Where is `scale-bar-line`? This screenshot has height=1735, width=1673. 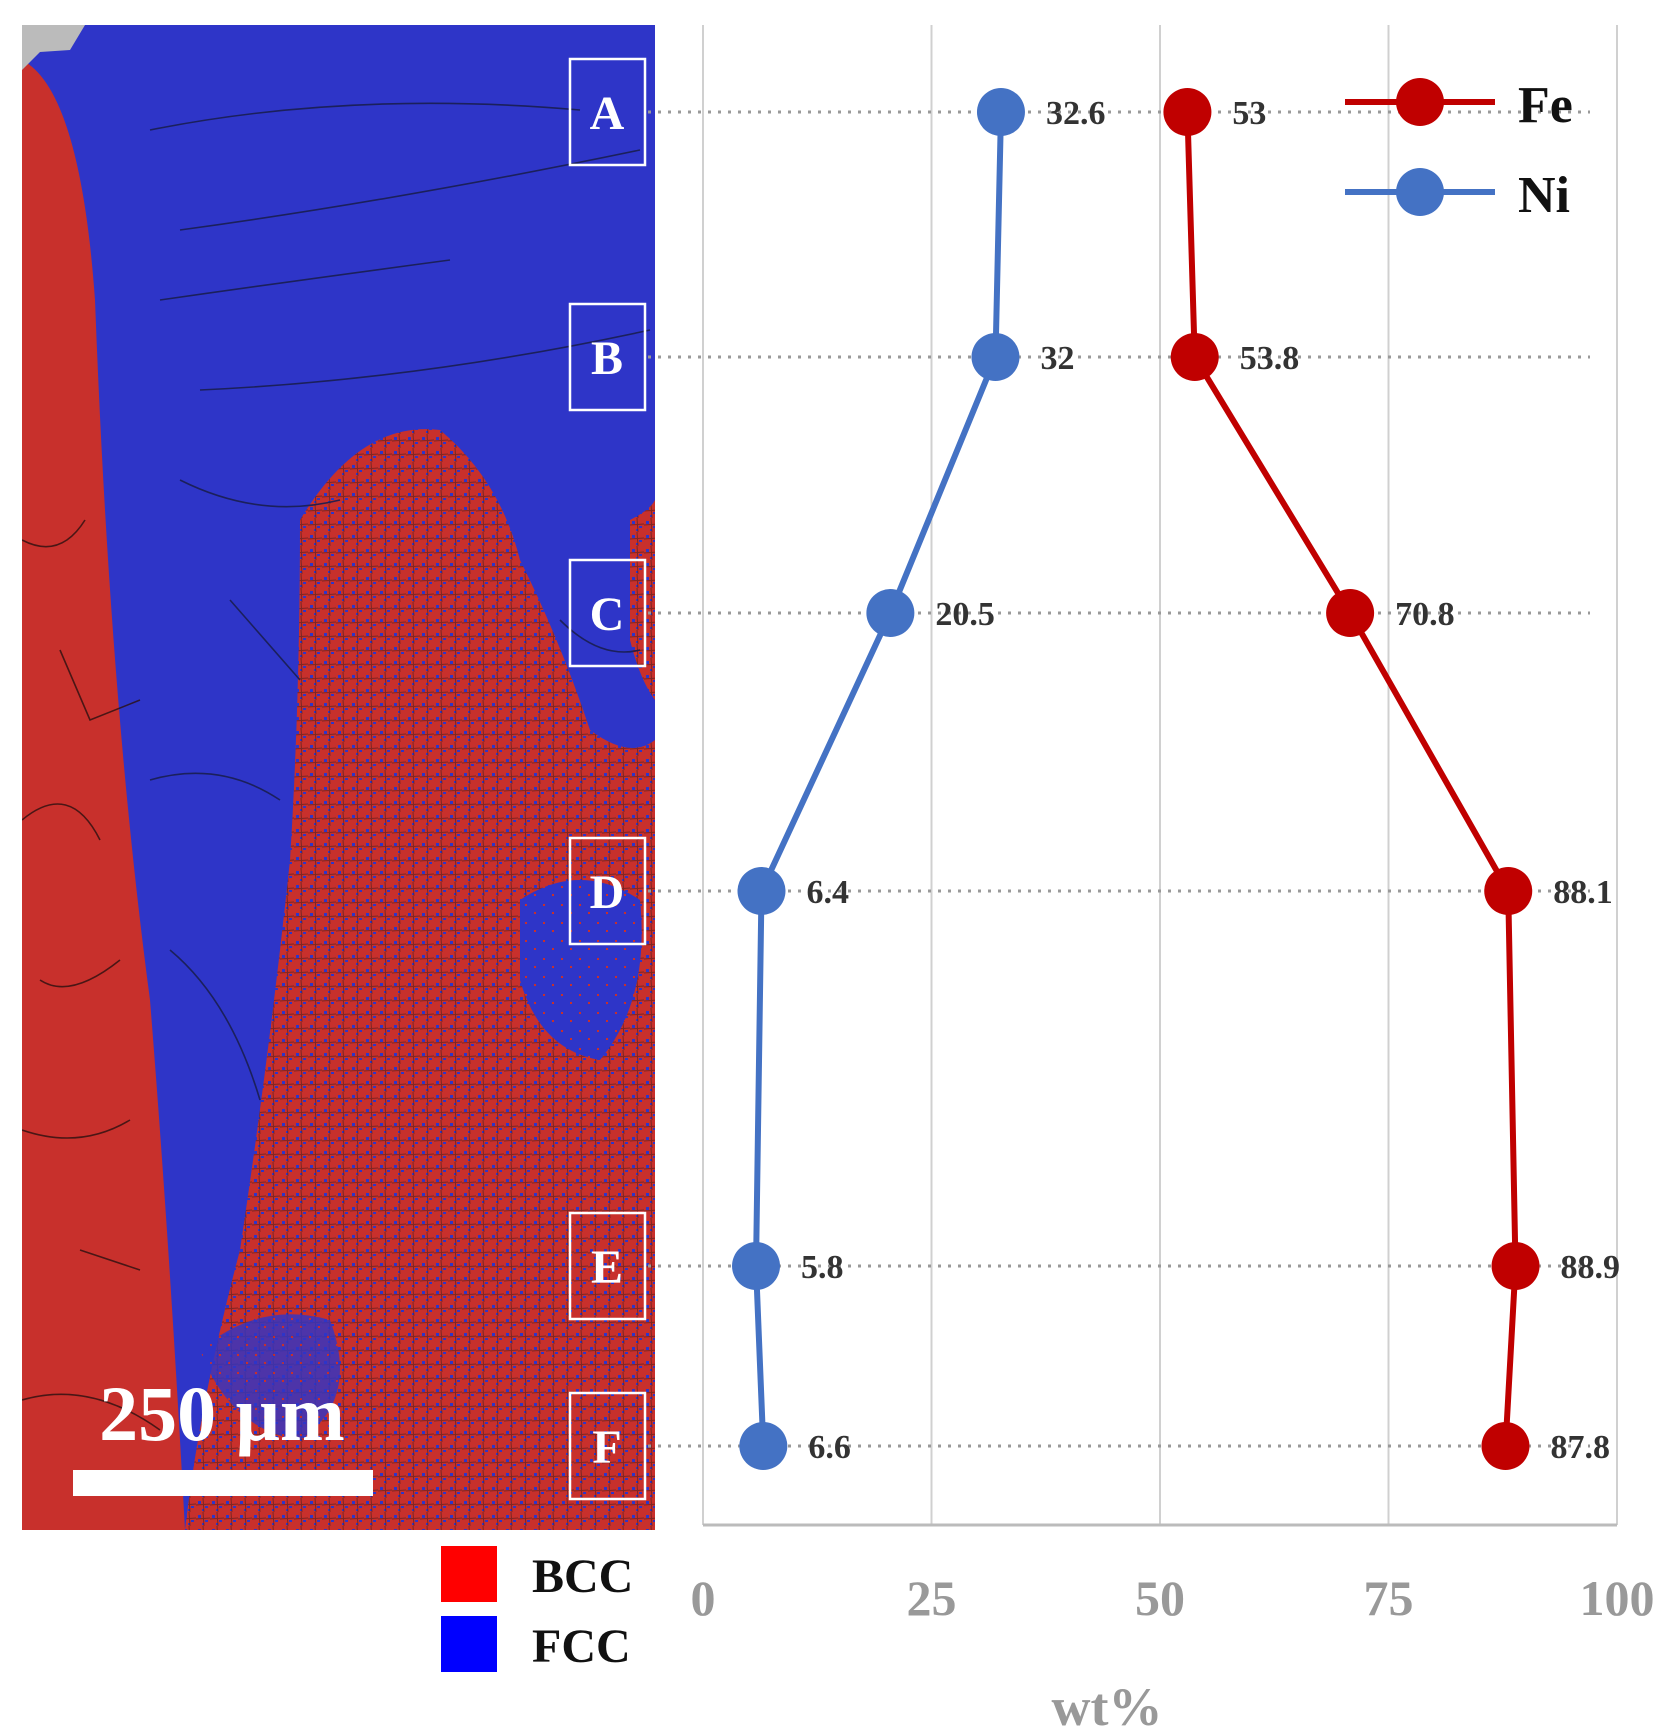 scale-bar-line is located at coordinates (223, 1483).